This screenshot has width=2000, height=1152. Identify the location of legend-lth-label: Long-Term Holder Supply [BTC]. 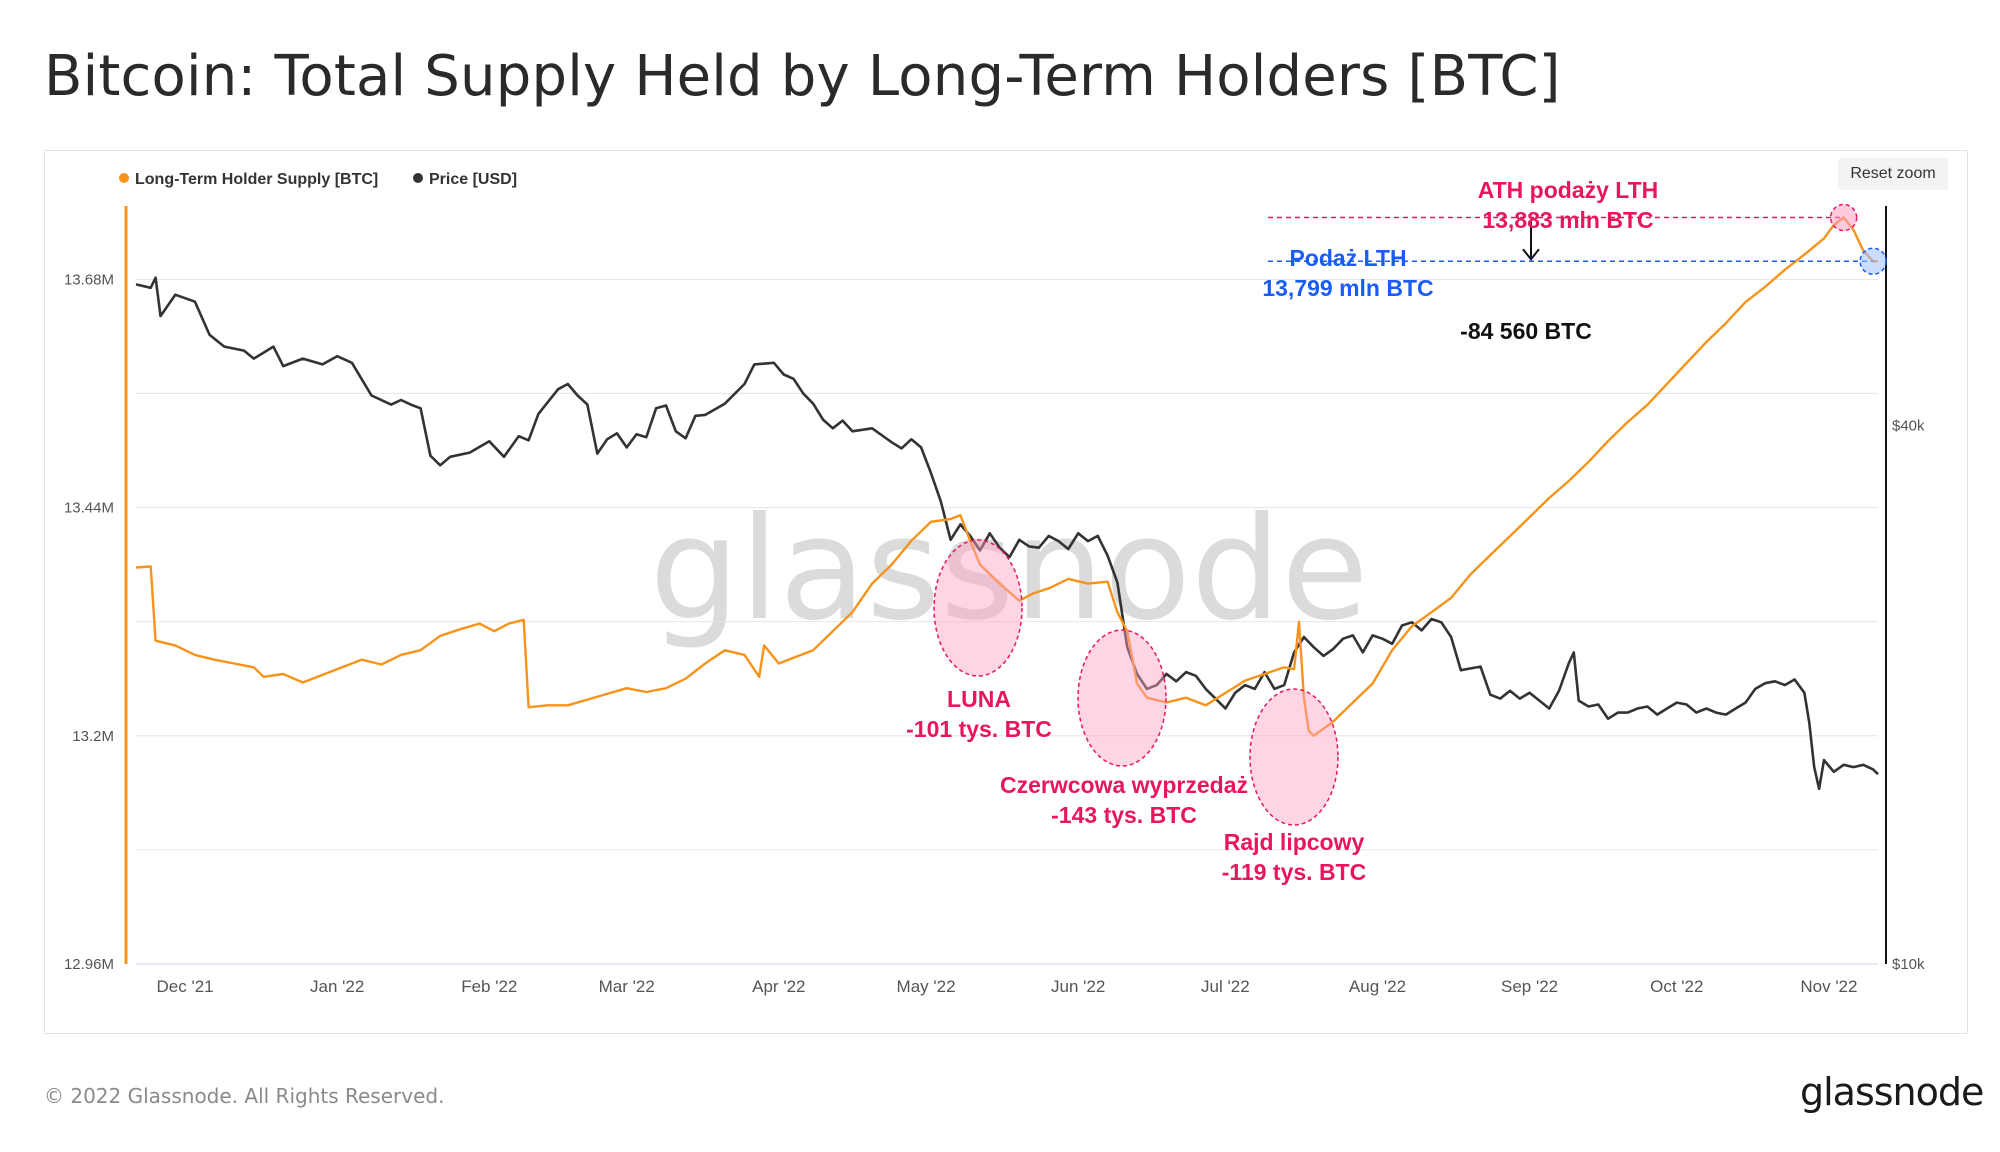
(256, 179).